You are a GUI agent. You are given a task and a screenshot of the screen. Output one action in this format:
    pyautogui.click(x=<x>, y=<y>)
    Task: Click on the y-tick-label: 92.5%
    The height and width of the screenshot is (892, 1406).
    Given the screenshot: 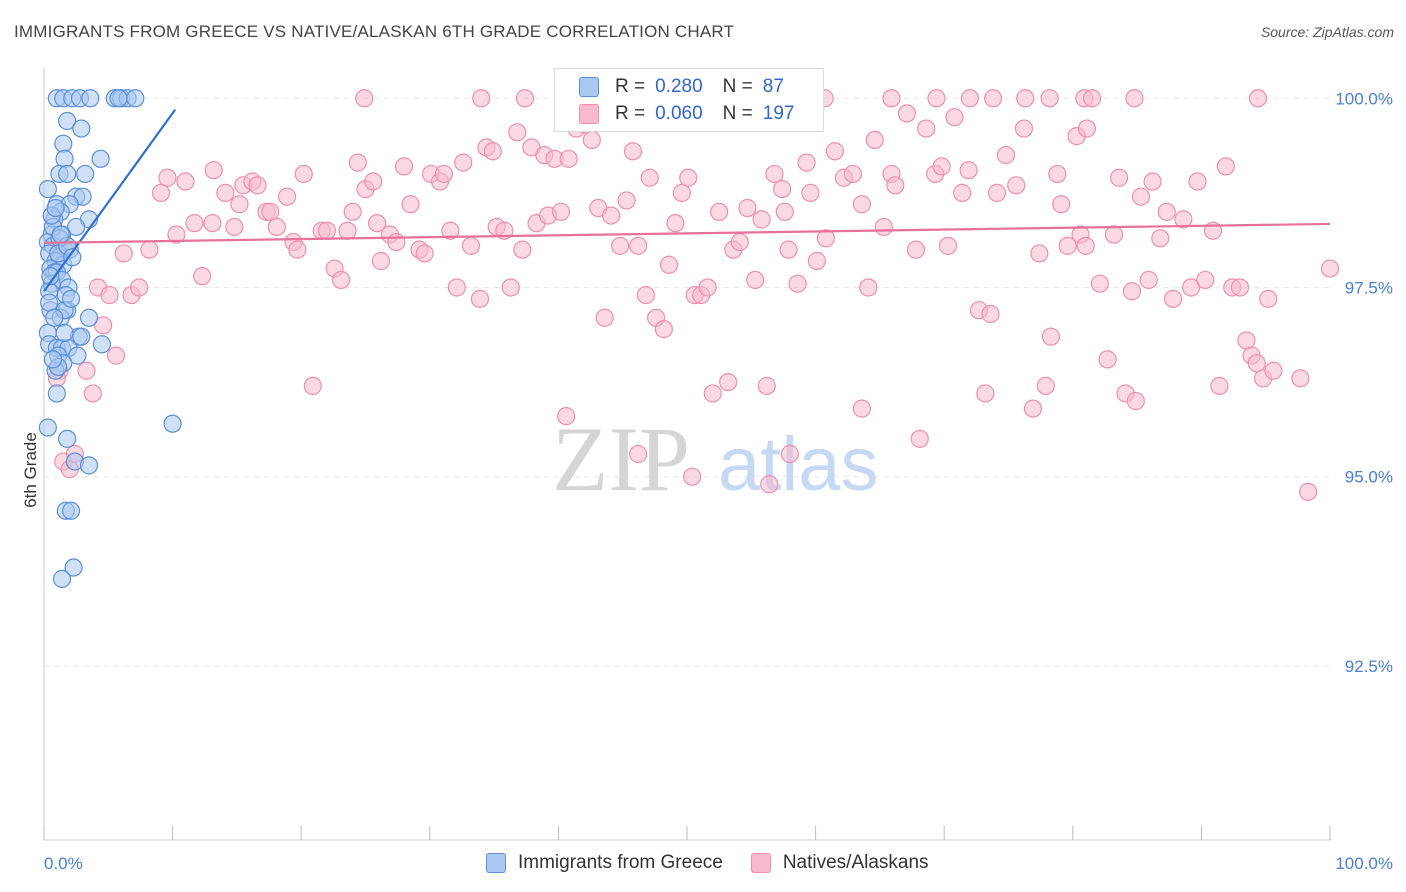 What is the action you would take?
    pyautogui.click(x=1369, y=666)
    